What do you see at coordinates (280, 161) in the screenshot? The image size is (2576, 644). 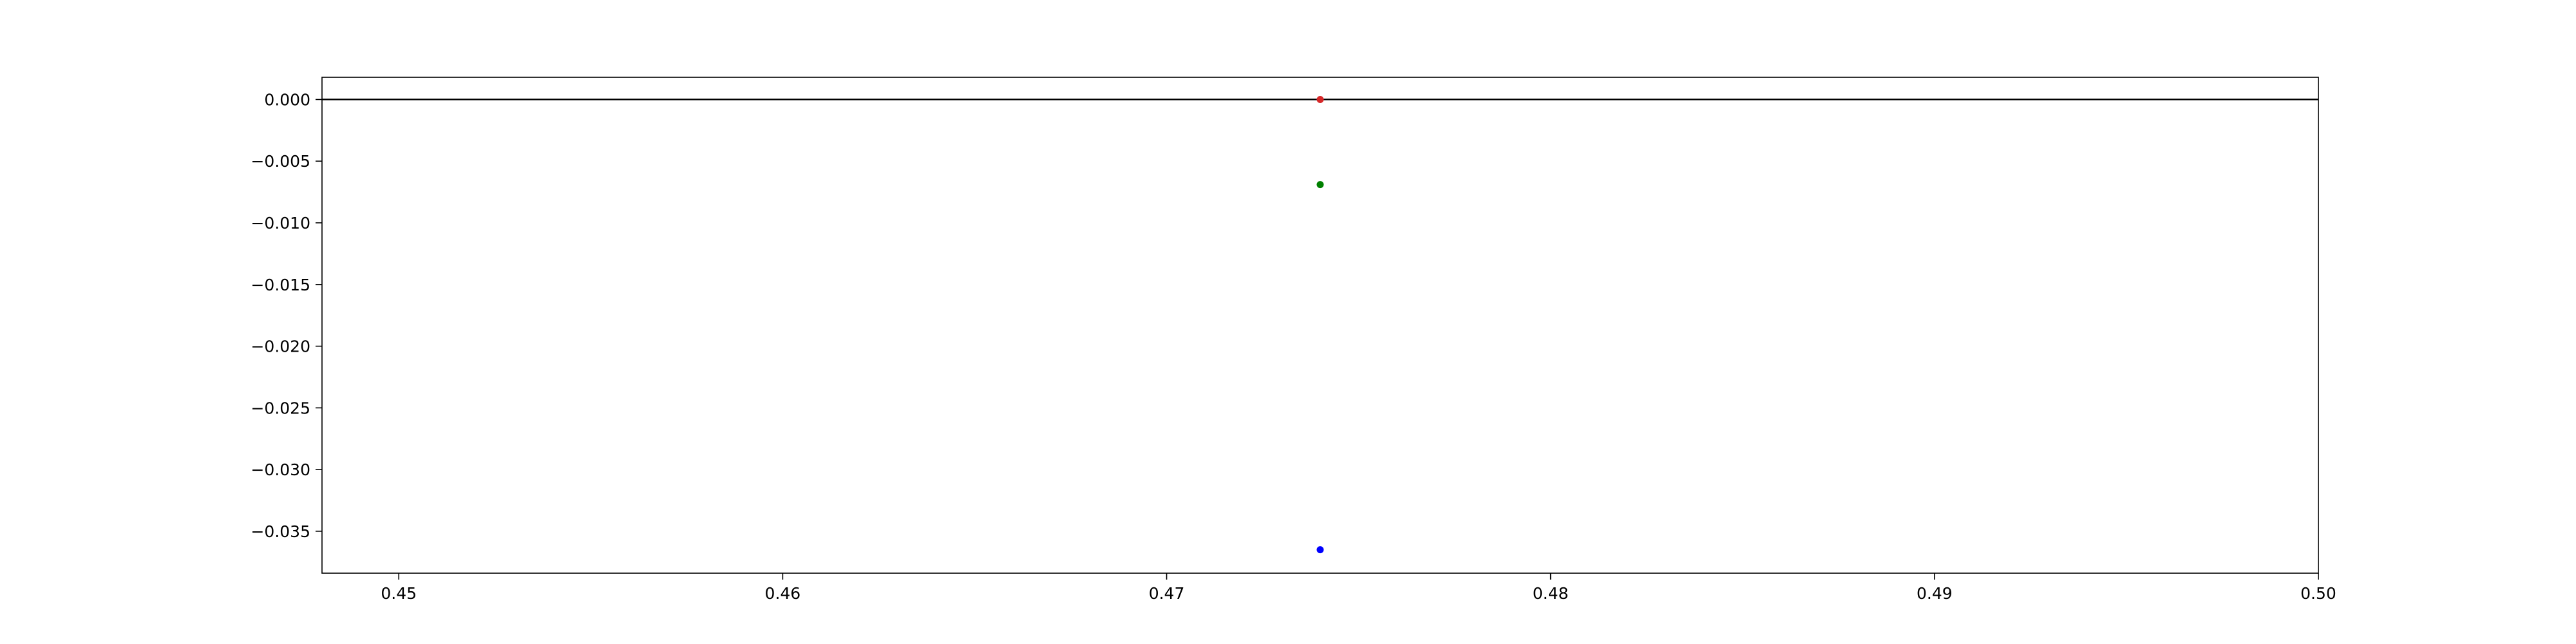 I see `y-tick-label: −0.005` at bounding box center [280, 161].